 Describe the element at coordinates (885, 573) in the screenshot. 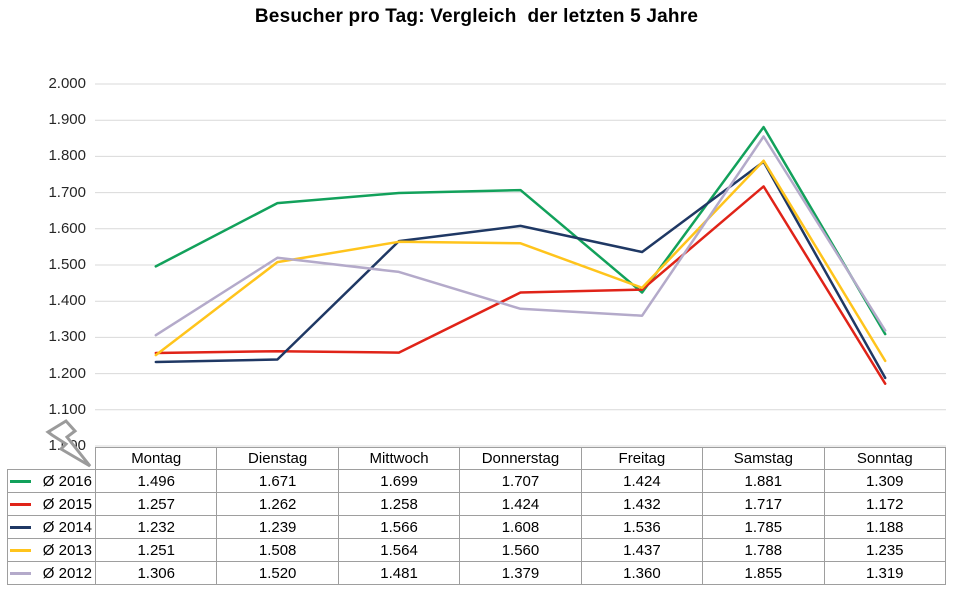

I see `value-cell: 1.319` at that location.